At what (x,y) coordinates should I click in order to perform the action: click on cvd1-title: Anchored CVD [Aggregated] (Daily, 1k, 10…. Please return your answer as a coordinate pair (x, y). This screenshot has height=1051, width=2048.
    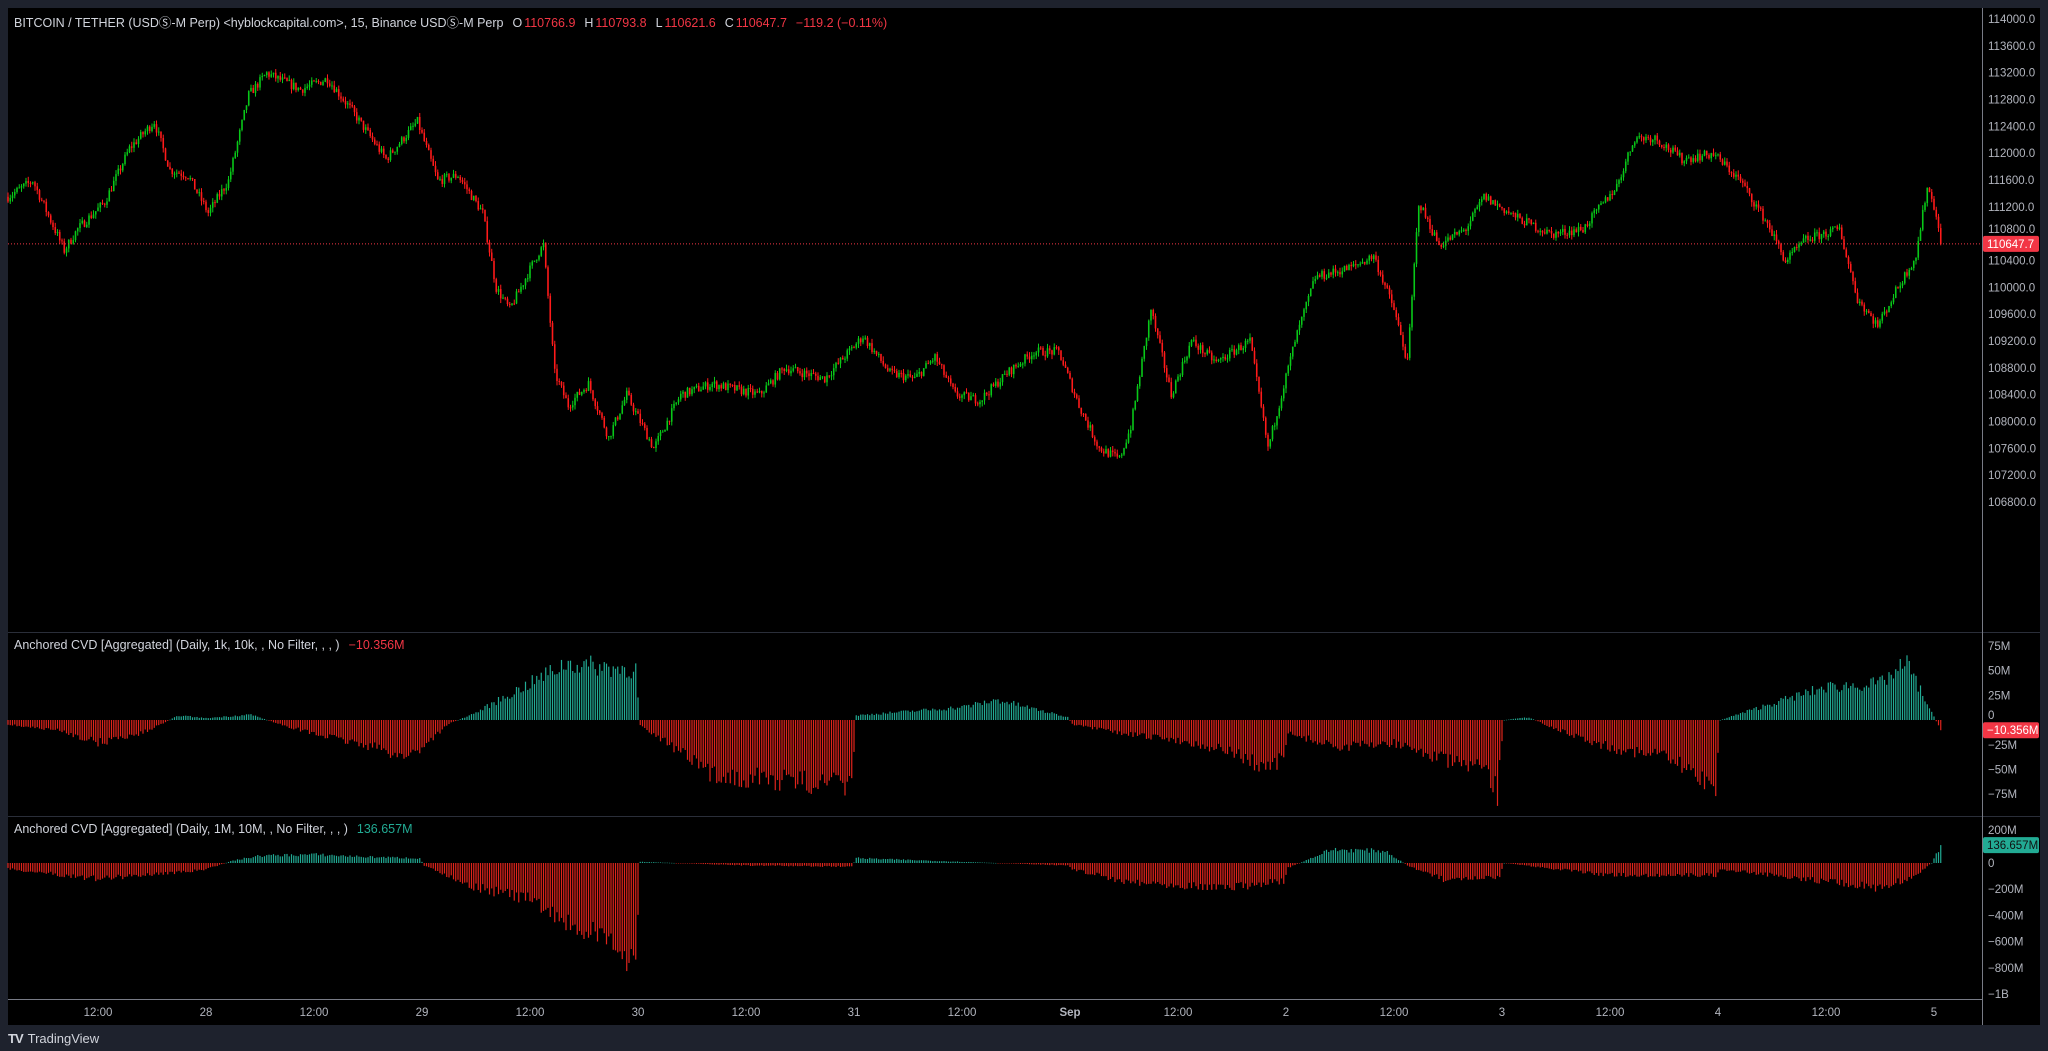
    Looking at the image, I should click on (177, 645).